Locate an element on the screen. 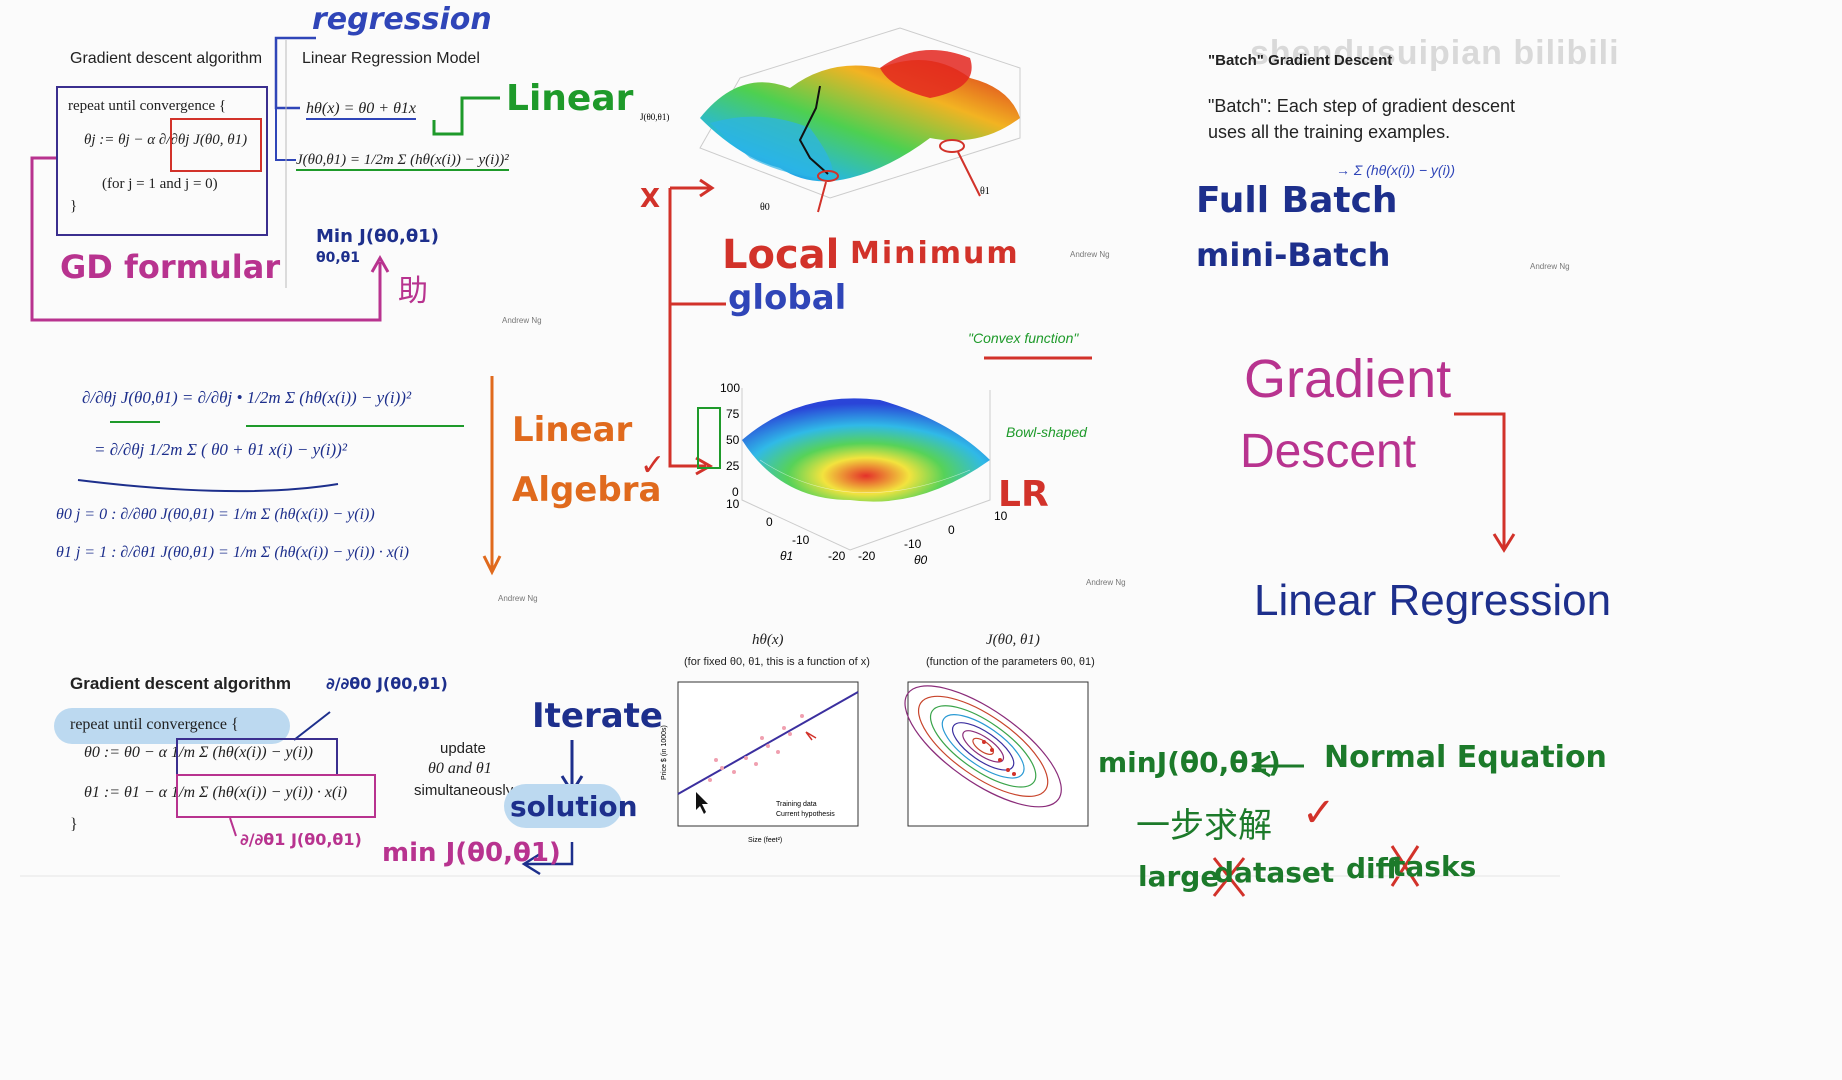  left-xlabel: Size (feet²) is located at coordinates (765, 840).